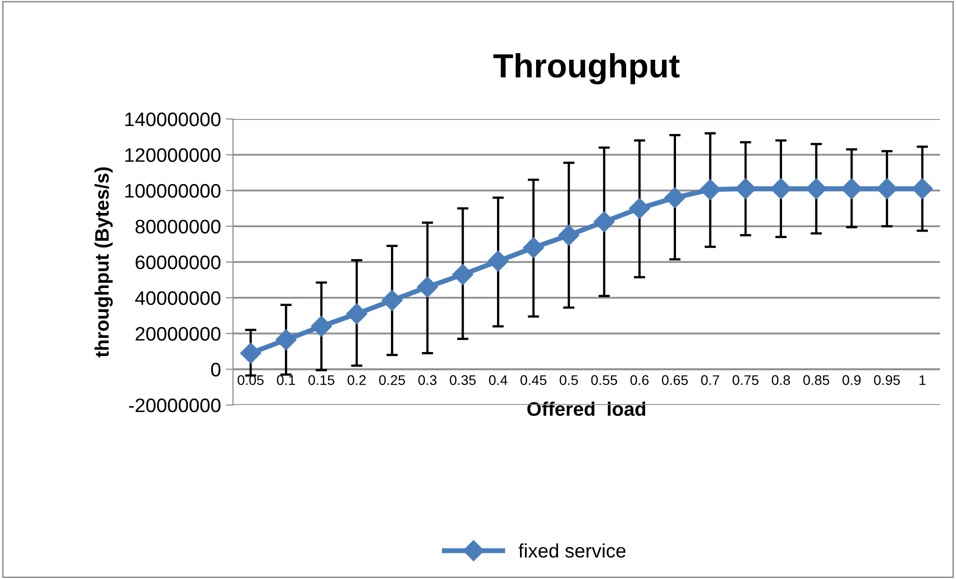  Describe the element at coordinates (745, 380) in the screenshot. I see `x-tick-label: 0.75` at that location.